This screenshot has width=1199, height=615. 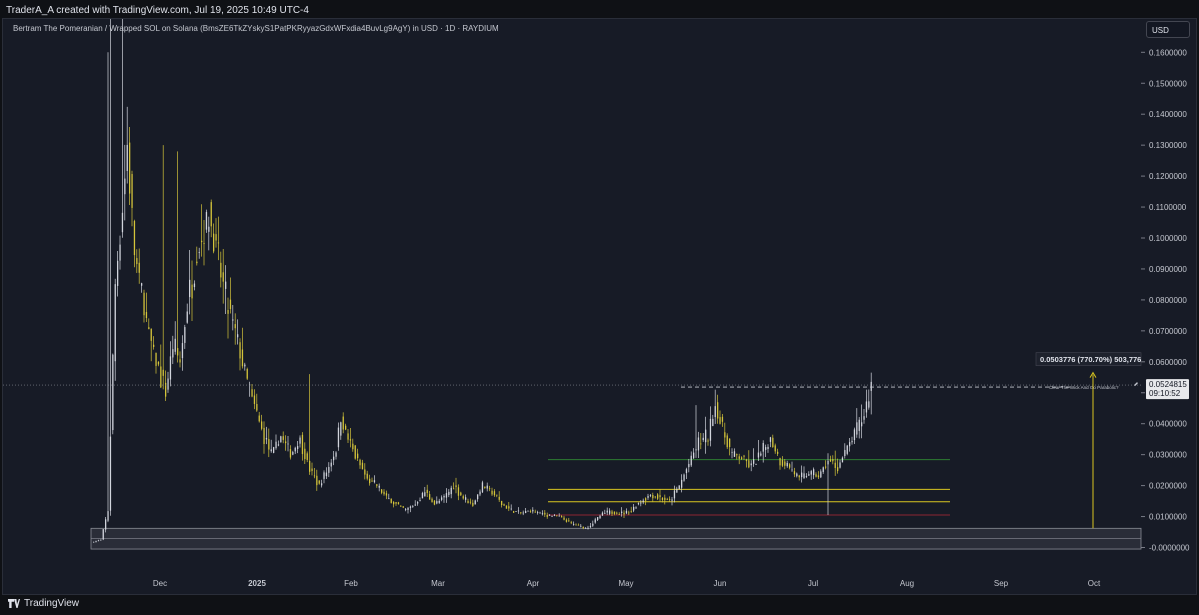 I want to click on x-axis-tick-label: May, so click(x=625, y=583).